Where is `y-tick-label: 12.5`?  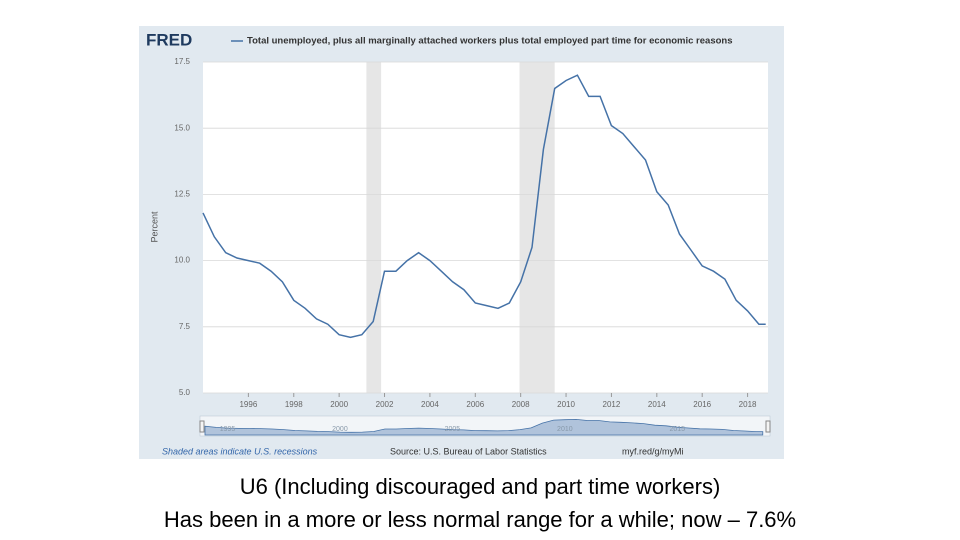 y-tick-label: 12.5 is located at coordinates (182, 194).